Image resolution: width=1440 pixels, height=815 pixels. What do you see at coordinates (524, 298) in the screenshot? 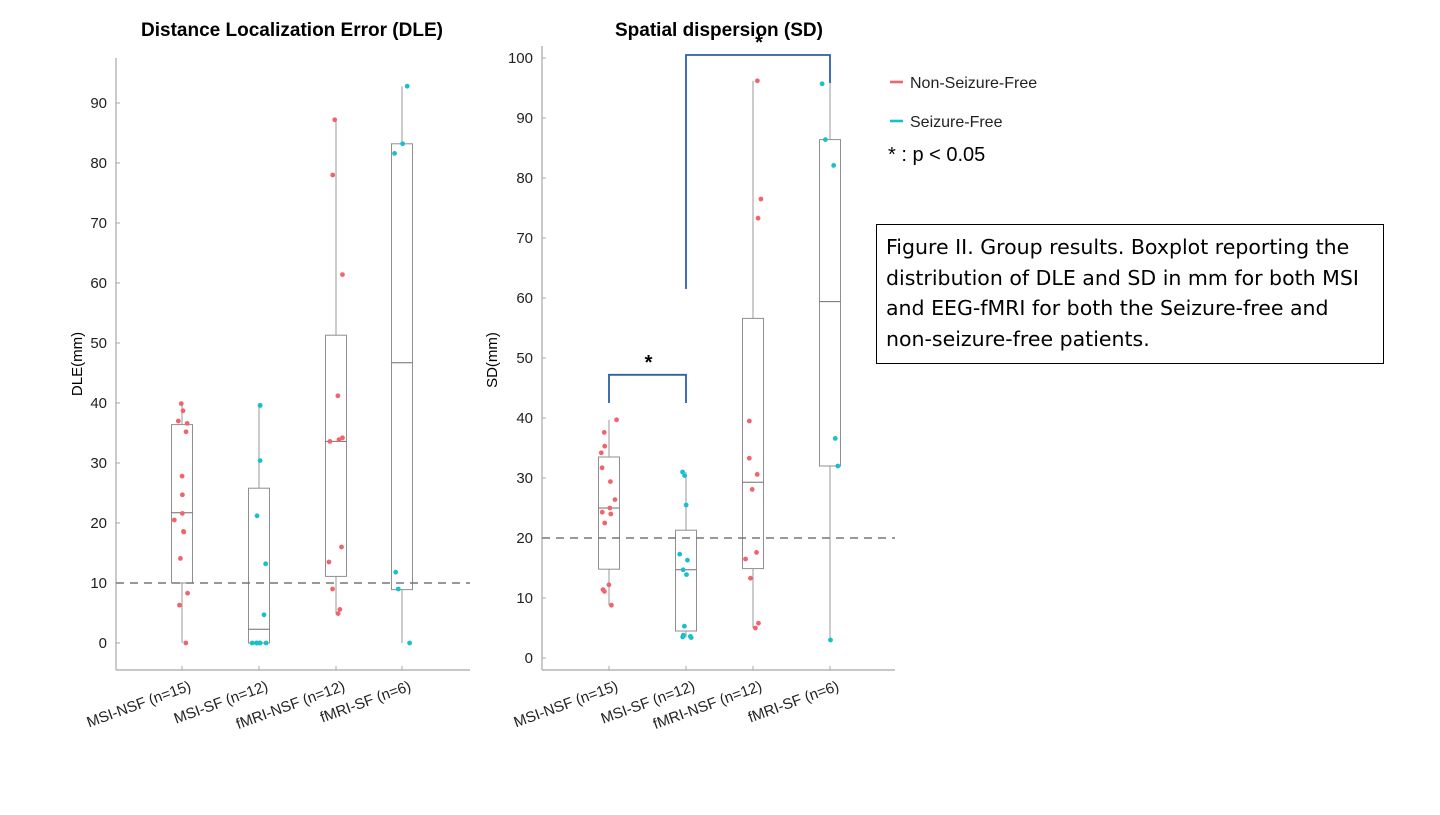
I see `y-tick-label: 60` at bounding box center [524, 298].